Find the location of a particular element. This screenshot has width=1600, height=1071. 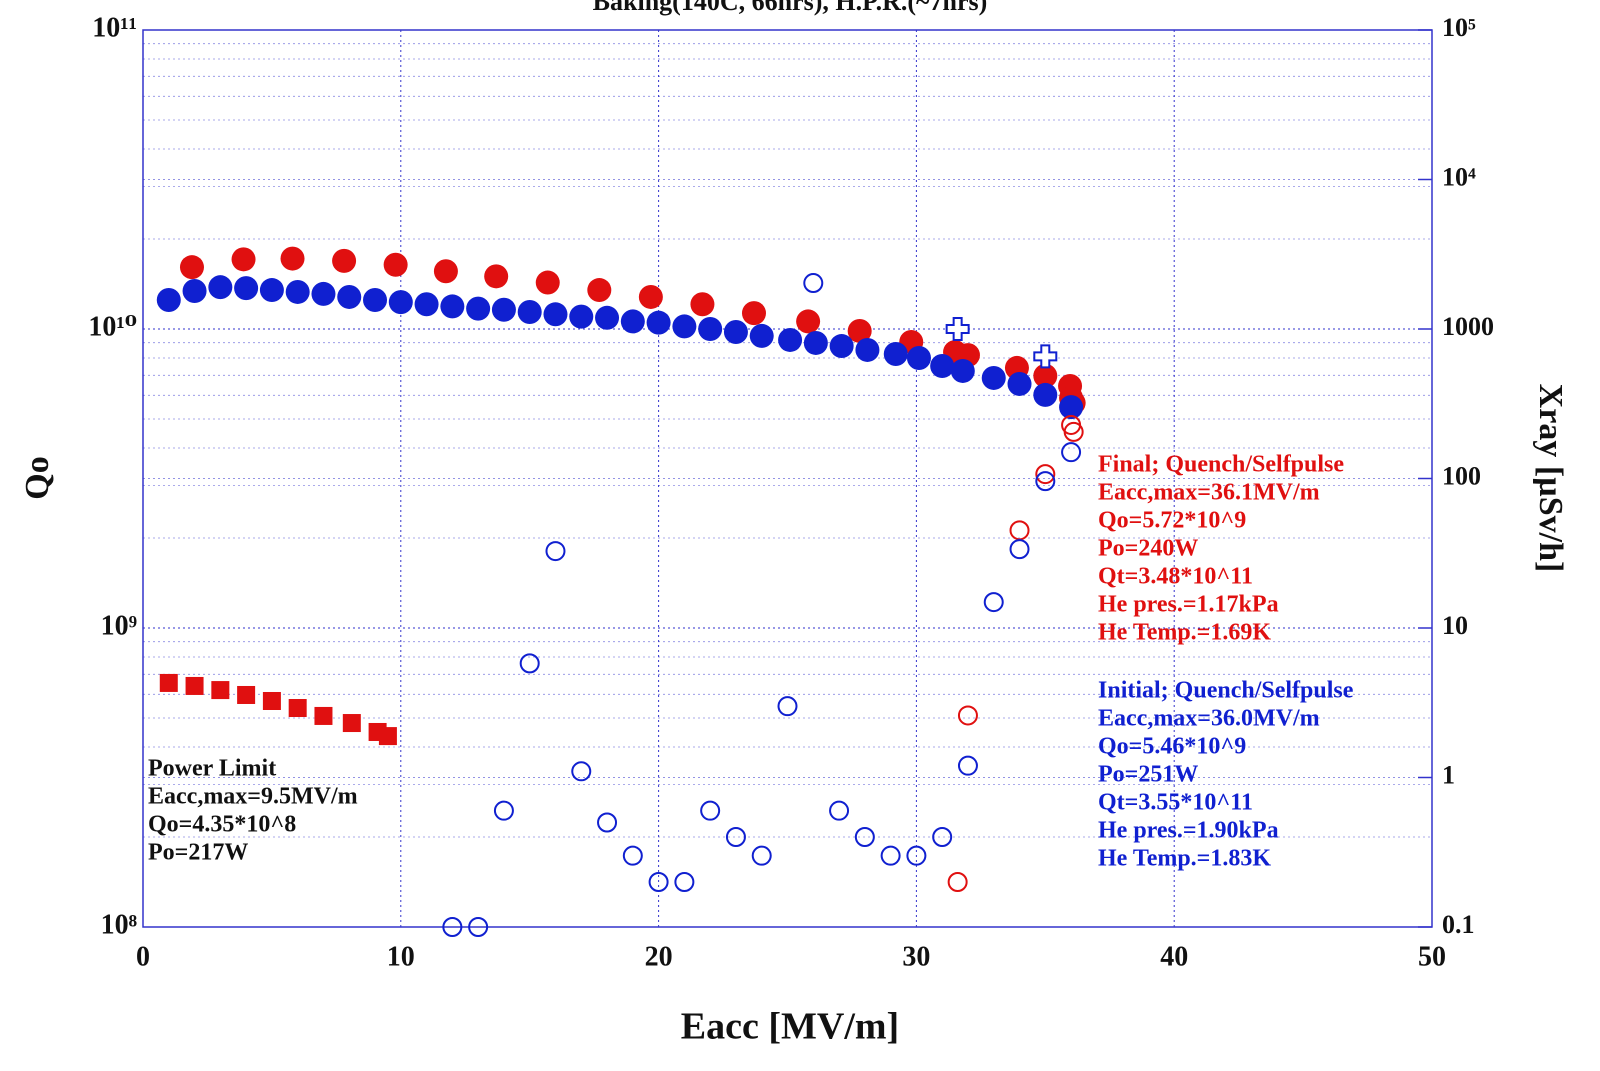

y2-tick-label: 10⁵ is located at coordinates (1459, 27).